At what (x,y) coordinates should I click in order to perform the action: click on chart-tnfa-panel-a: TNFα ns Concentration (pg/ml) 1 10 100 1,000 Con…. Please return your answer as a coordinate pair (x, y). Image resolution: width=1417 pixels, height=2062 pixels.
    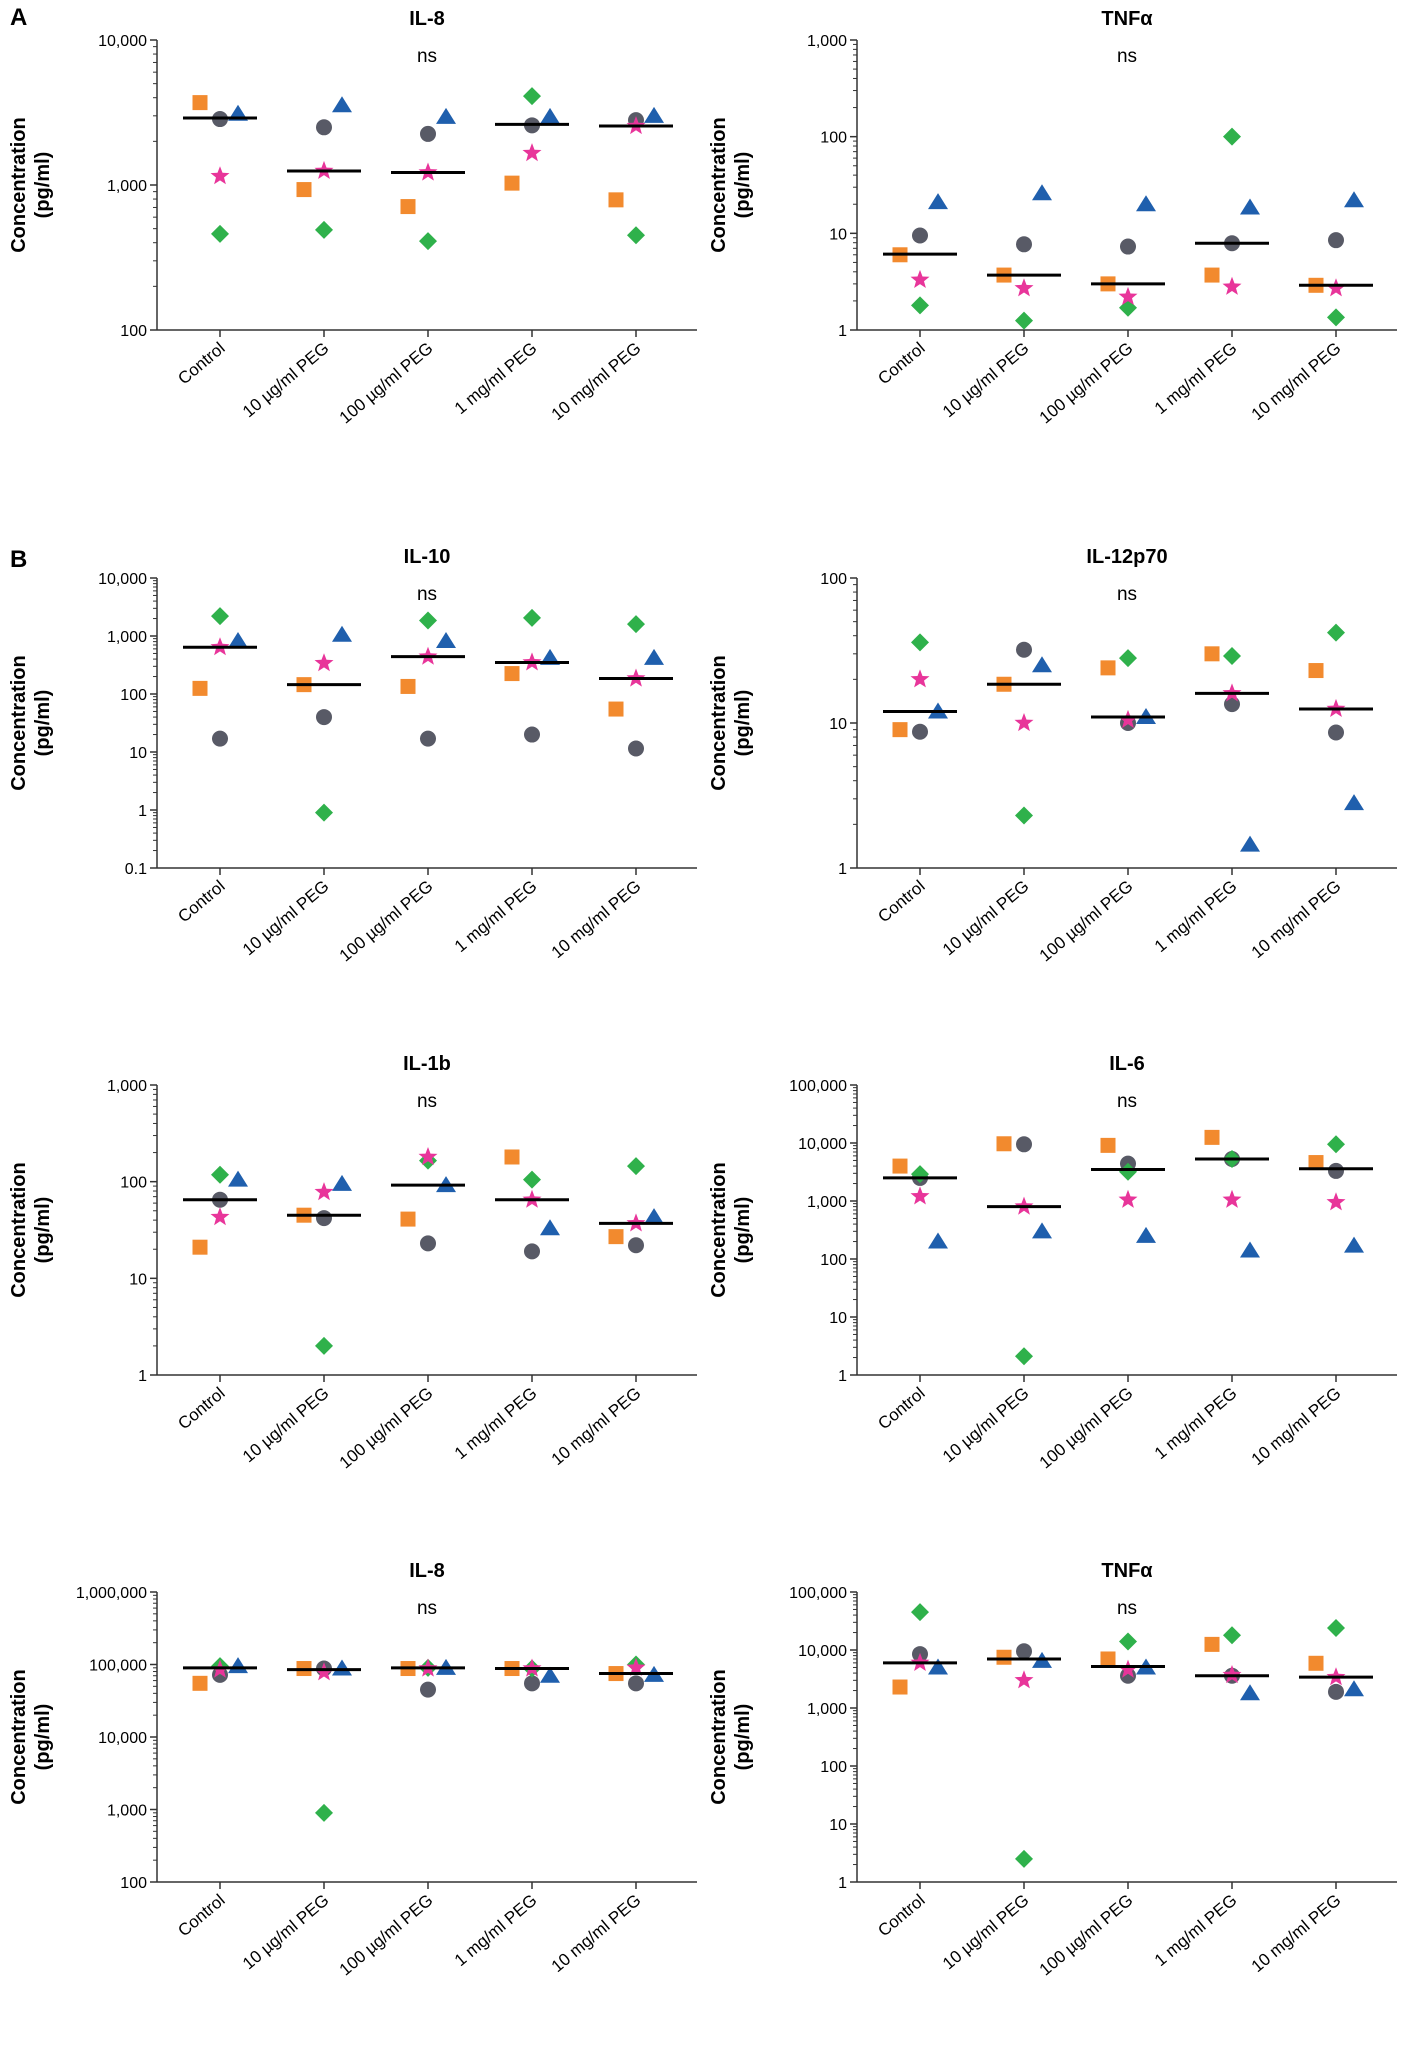
    Looking at the image, I should click on (1052, 217).